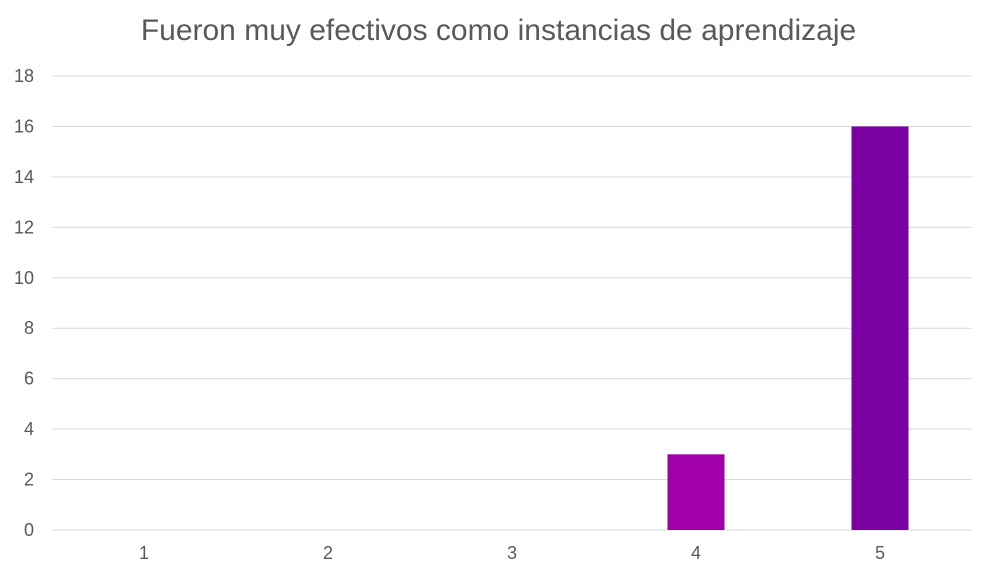 This screenshot has height=578, width=997. What do you see at coordinates (29, 480) in the screenshot?
I see `y-tick-label: 2` at bounding box center [29, 480].